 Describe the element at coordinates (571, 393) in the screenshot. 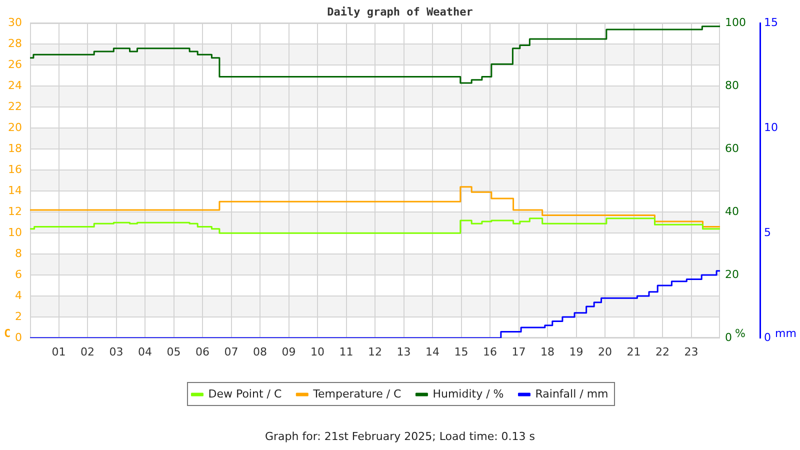

I see `legend-label: Rainfall / mm` at that location.